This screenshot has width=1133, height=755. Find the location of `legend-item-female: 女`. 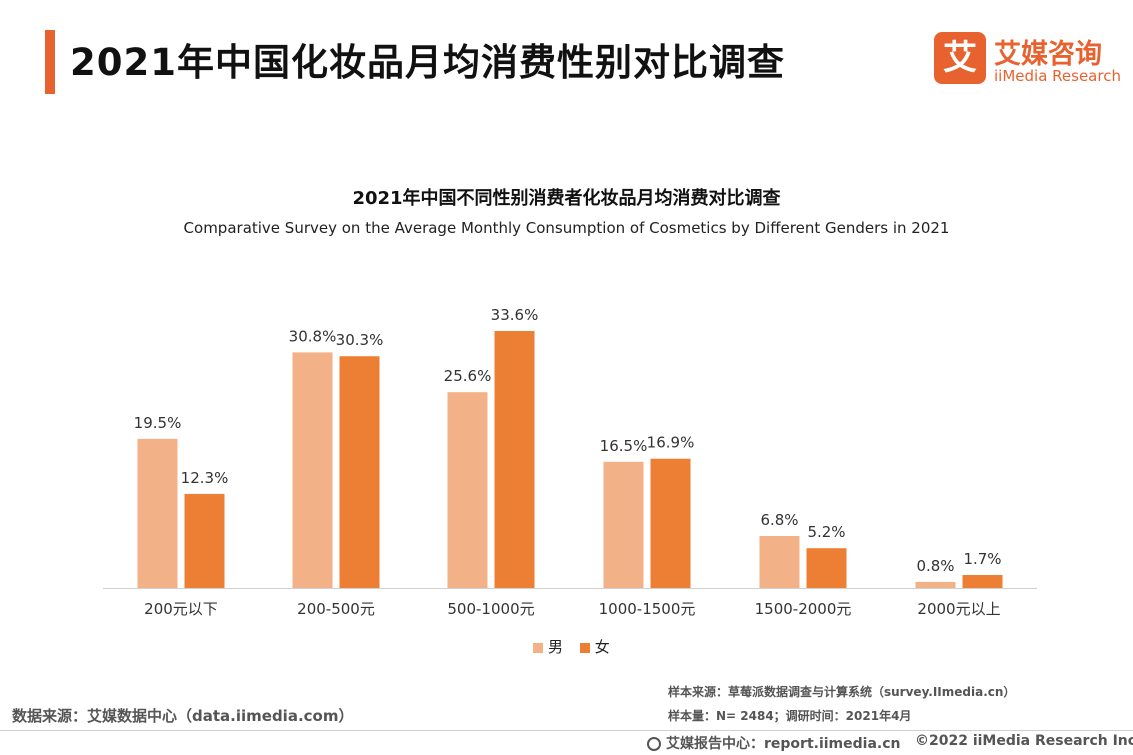

legend-item-female: 女 is located at coordinates (594, 646).